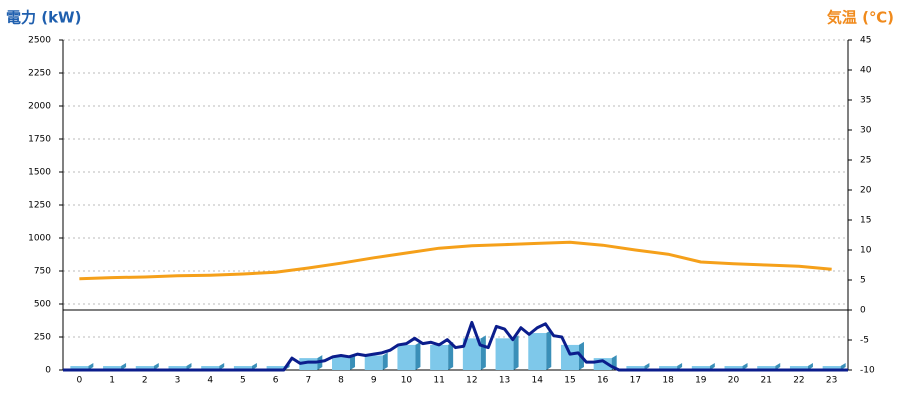  I want to click on x-tick-label: 0, so click(79, 381).